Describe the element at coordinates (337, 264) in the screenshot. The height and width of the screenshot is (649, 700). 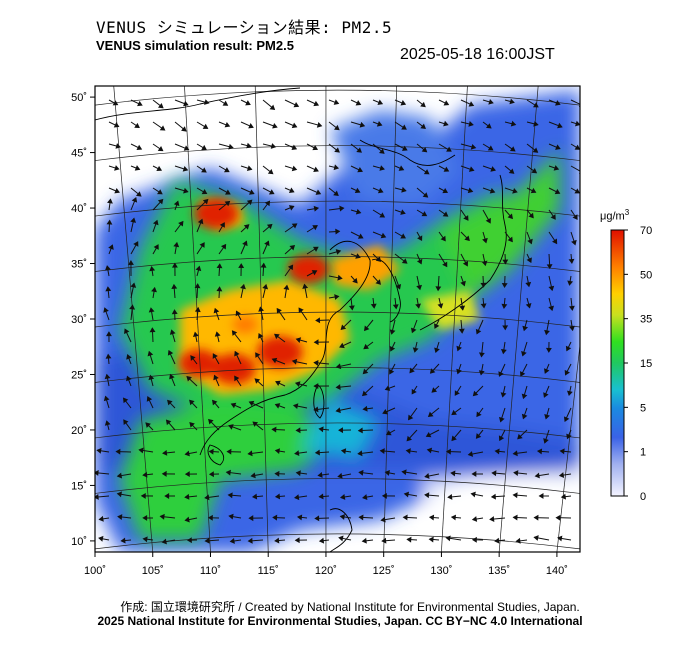
I see `parallel-line` at that location.